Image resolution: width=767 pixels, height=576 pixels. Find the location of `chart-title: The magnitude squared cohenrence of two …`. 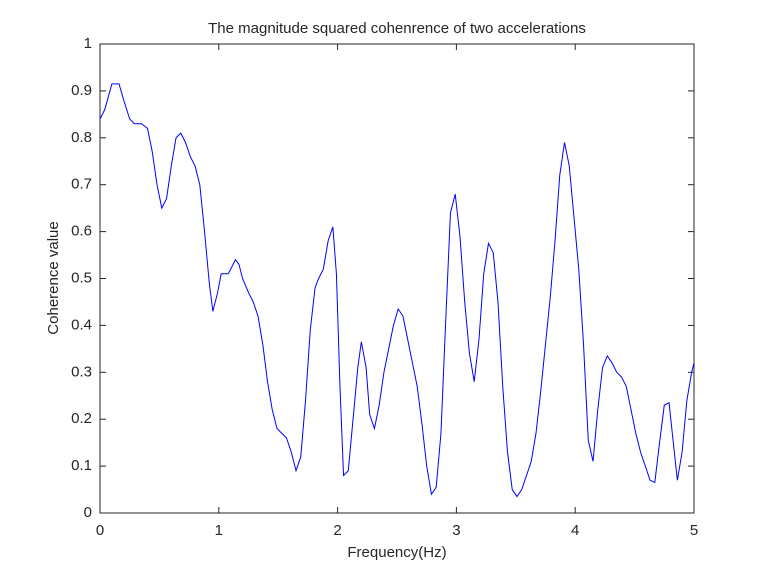

chart-title: The magnitude squared cohenrence of two … is located at coordinates (397, 28).